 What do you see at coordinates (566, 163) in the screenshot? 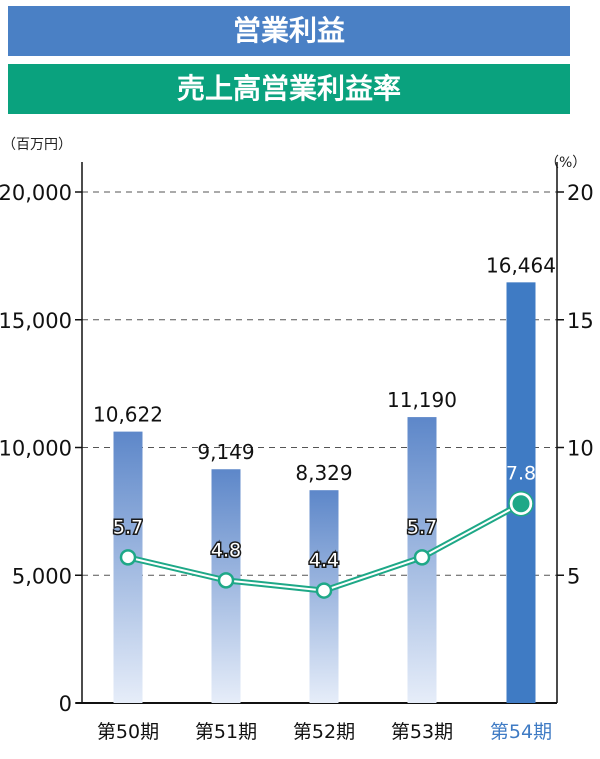
I see `right-axis-unit: （%）` at bounding box center [566, 163].